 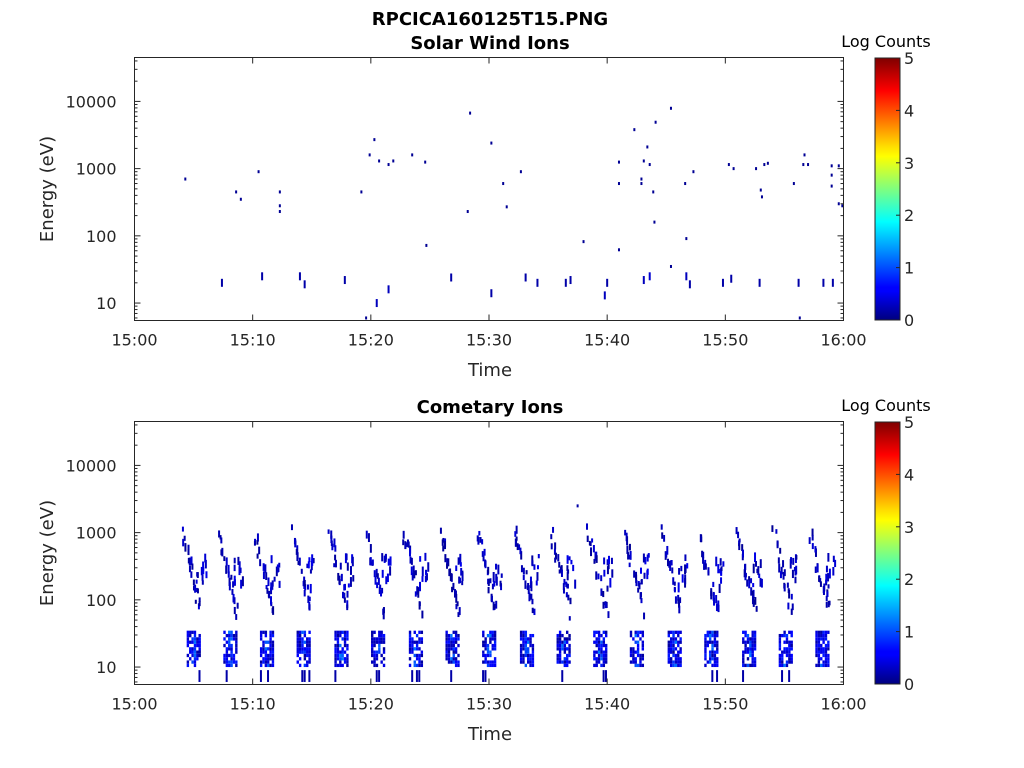 What do you see at coordinates (91, 465) in the screenshot?
I see `cometary-y-tick-label: 10000` at bounding box center [91, 465].